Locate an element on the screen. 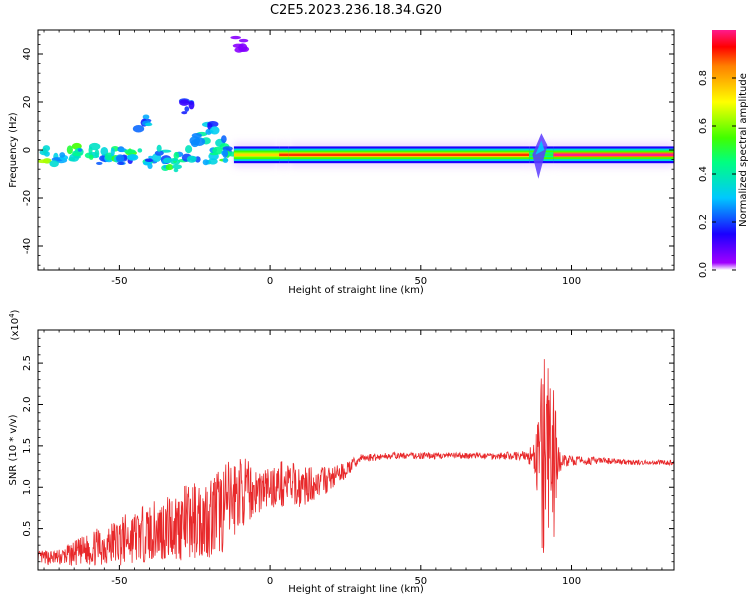 Image resolution: width=750 pixels, height=600 pixels. y-tick-label: 1.5 is located at coordinates (27, 446).